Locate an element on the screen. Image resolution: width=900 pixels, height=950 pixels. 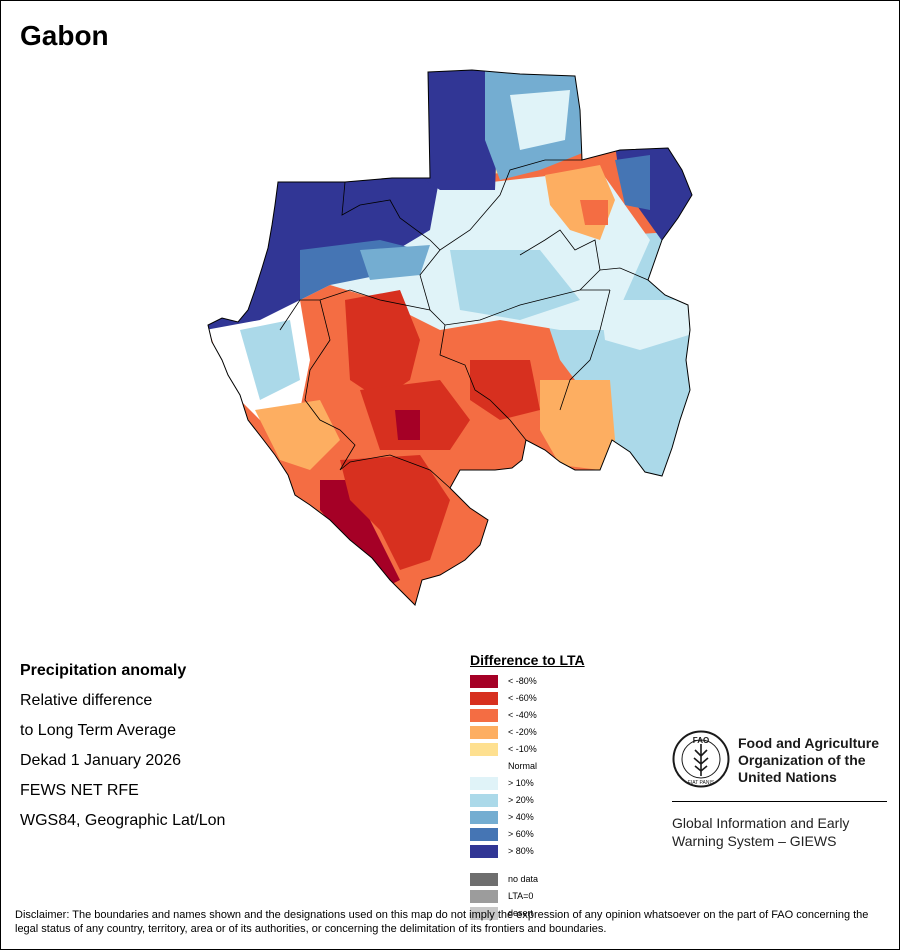
legend-item: no data is located at coordinates (504, 879).